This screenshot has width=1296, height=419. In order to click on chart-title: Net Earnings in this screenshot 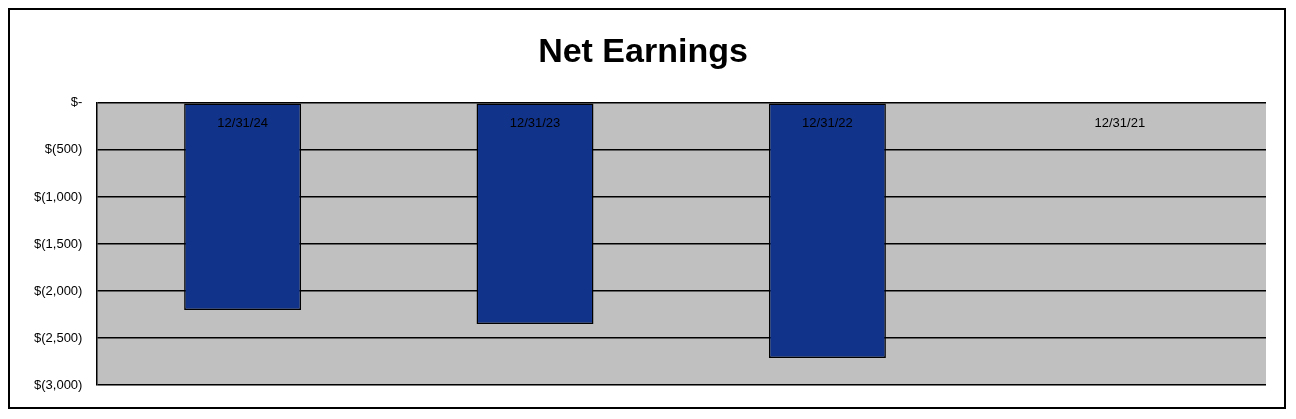, I will do `click(643, 49)`.